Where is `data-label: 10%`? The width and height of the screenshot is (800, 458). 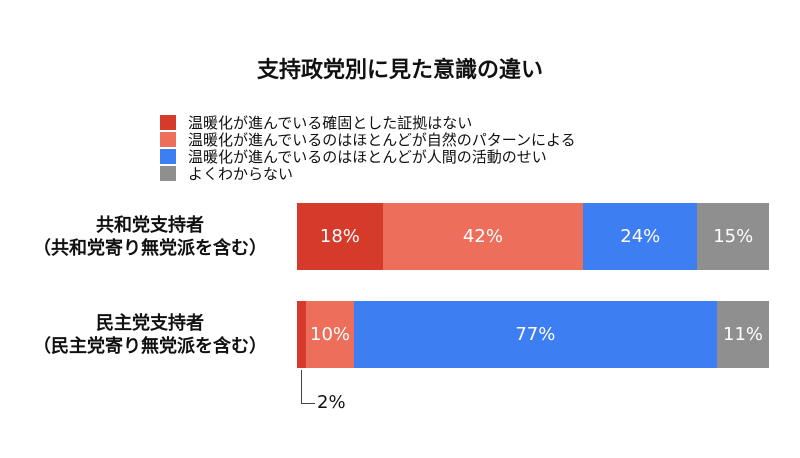
data-label: 10% is located at coordinates (330, 334).